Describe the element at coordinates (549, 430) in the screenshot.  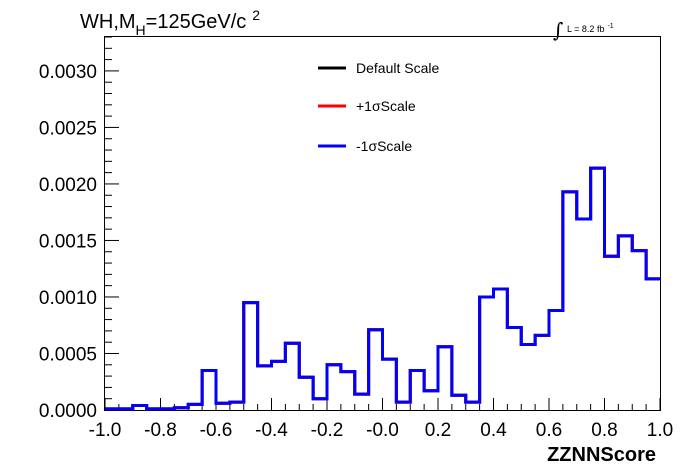
I see `x-tick-label: 0.6` at that location.